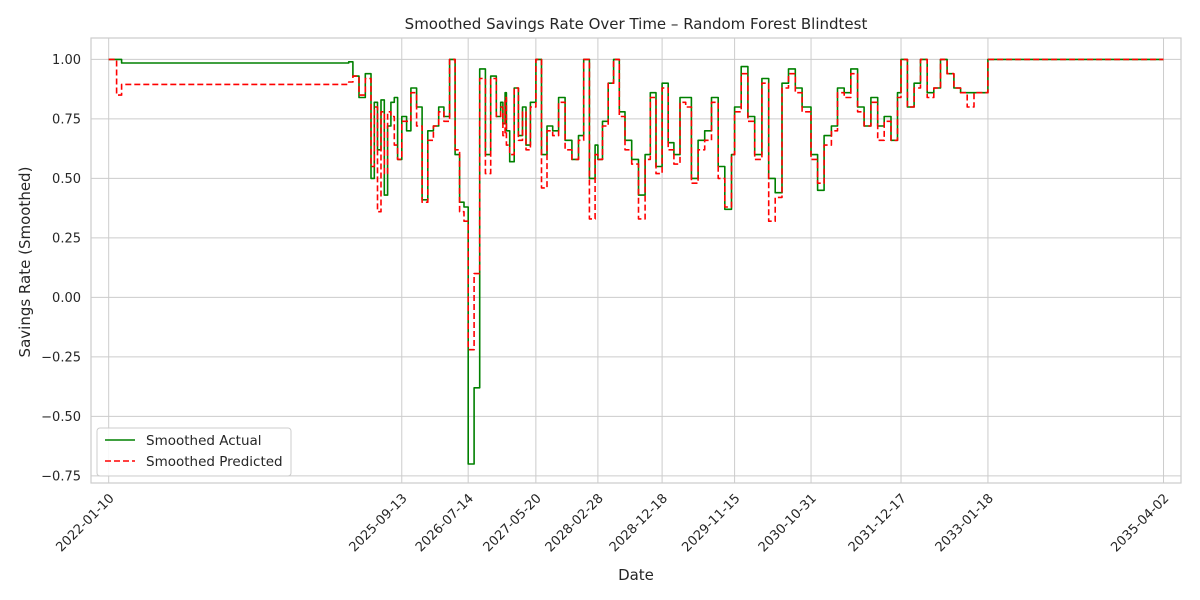  Describe the element at coordinates (66, 60) in the screenshot. I see `y-tick-label: 1.00` at that location.